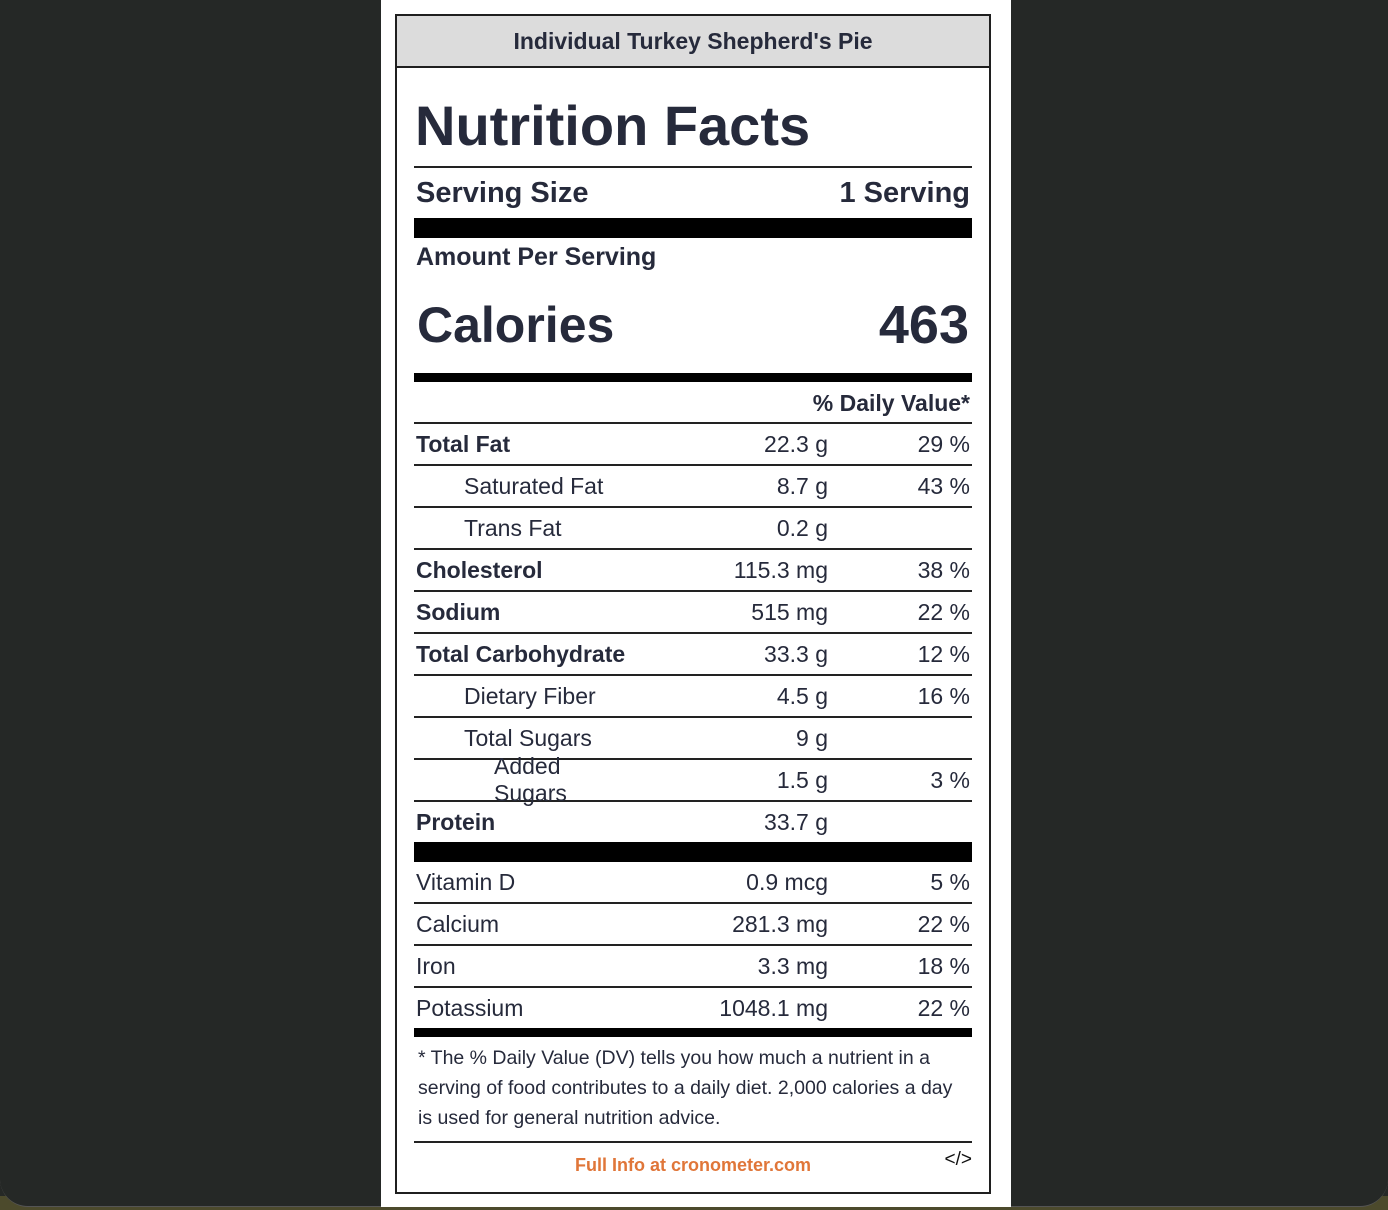 The image size is (1388, 1210). What do you see at coordinates (693, 1007) in the screenshot?
I see `vitamin-row-potassium: Potassium 1048.1 mg 22 %` at bounding box center [693, 1007].